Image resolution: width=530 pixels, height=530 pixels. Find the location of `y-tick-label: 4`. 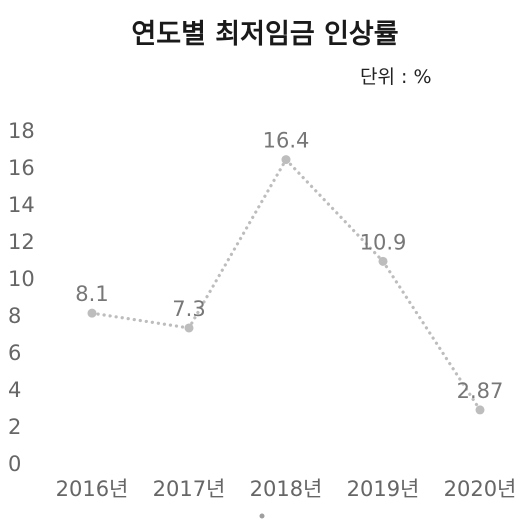

y-tick-label: 4 is located at coordinates (14, 390).